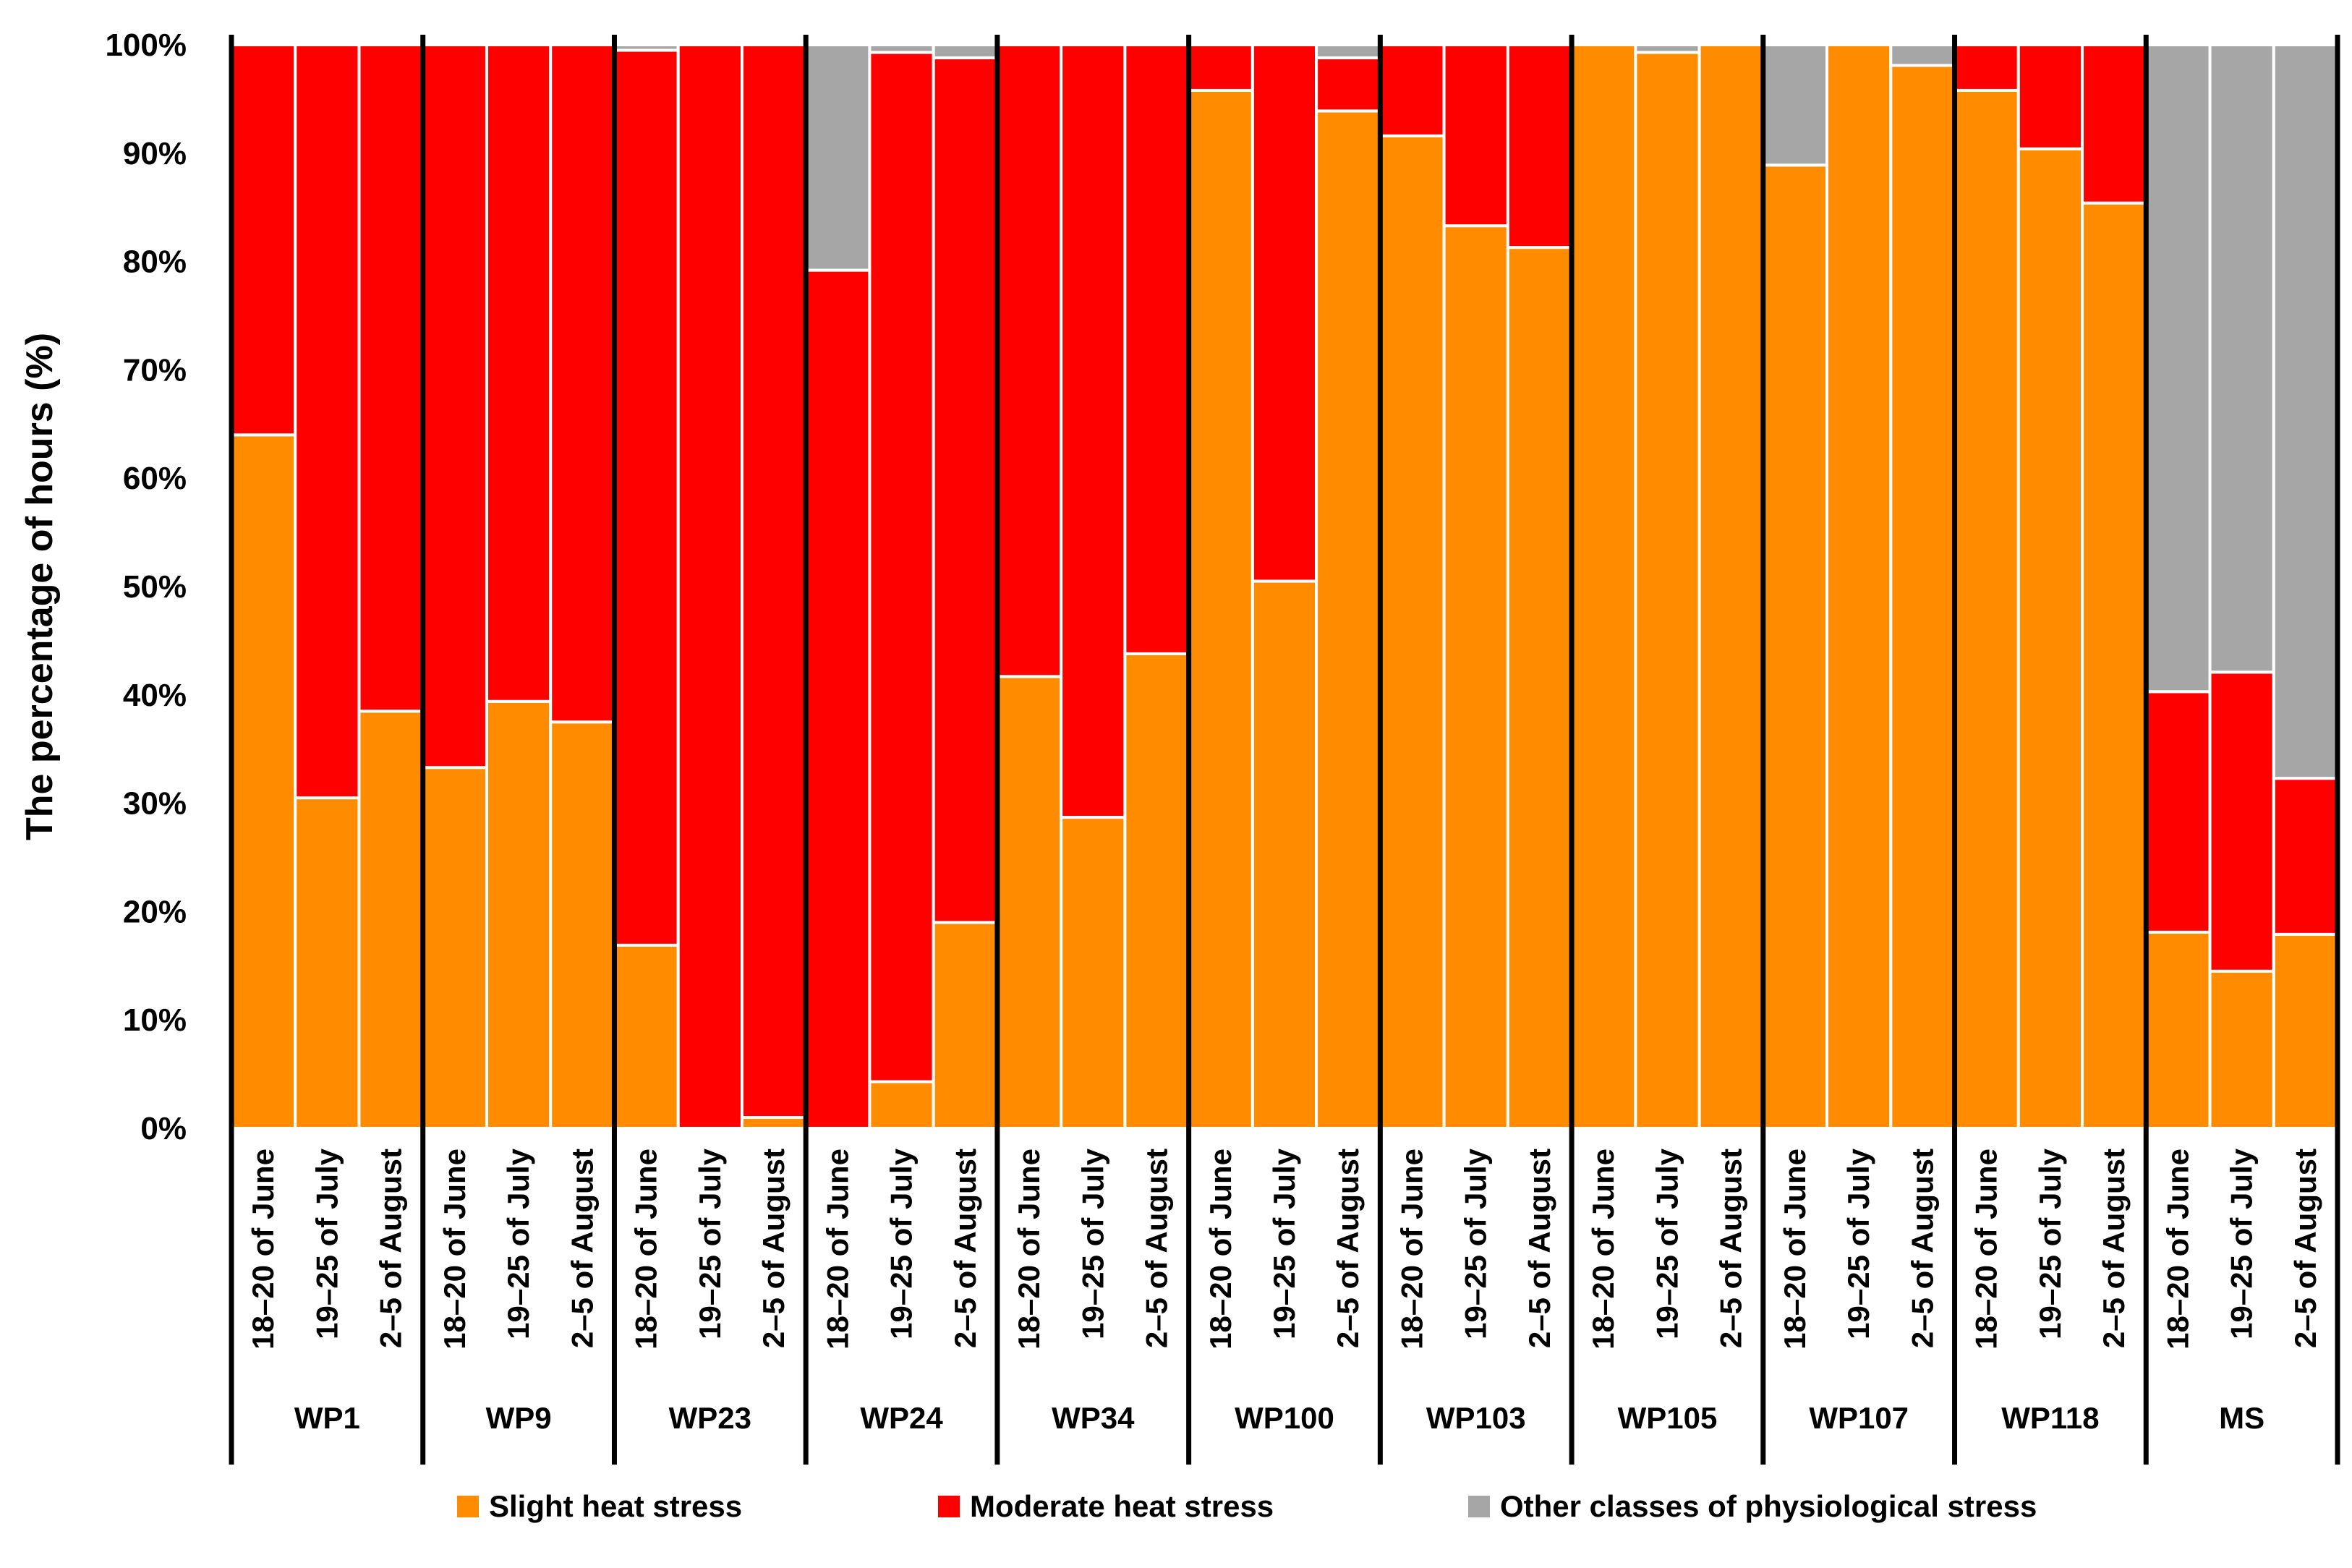 The image size is (2352, 1568). I want to click on legend-swatch-moderate-heat-stress, so click(949, 1506).